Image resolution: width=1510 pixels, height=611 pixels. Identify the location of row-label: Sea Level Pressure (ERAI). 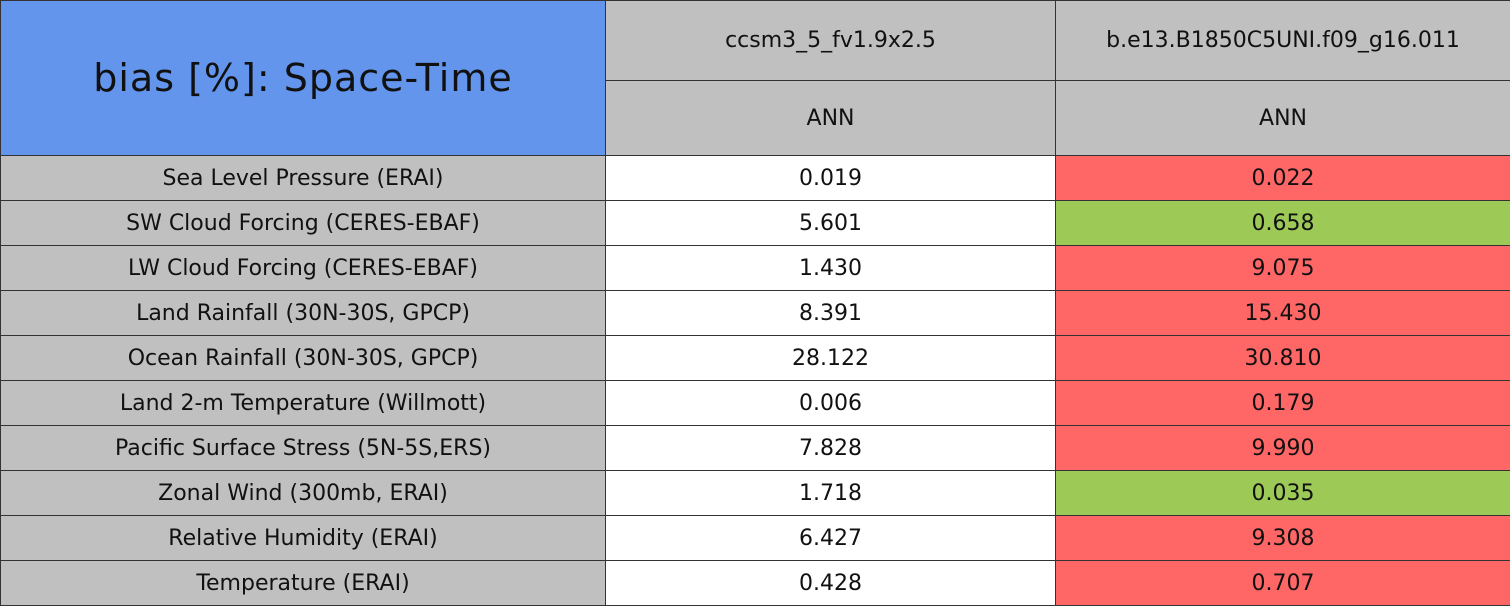
(303, 178).